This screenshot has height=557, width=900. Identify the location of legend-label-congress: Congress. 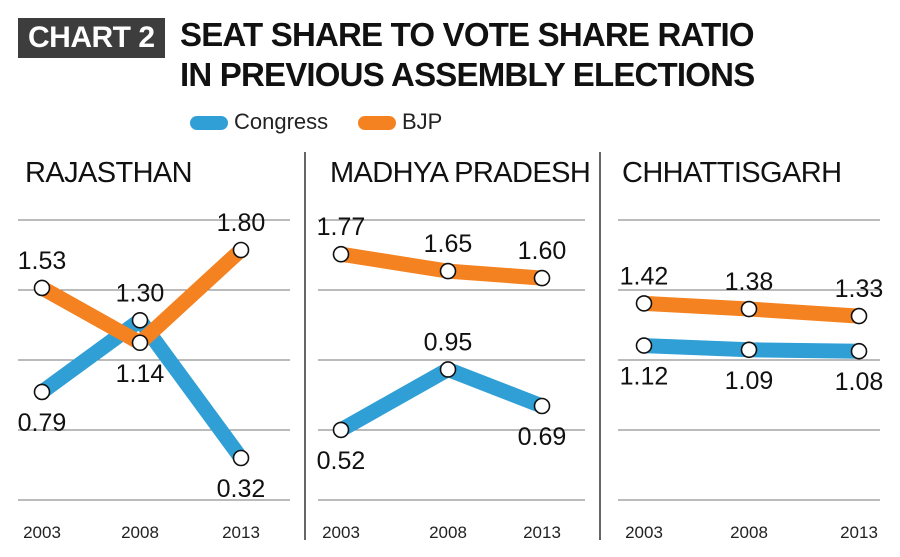
(281, 121).